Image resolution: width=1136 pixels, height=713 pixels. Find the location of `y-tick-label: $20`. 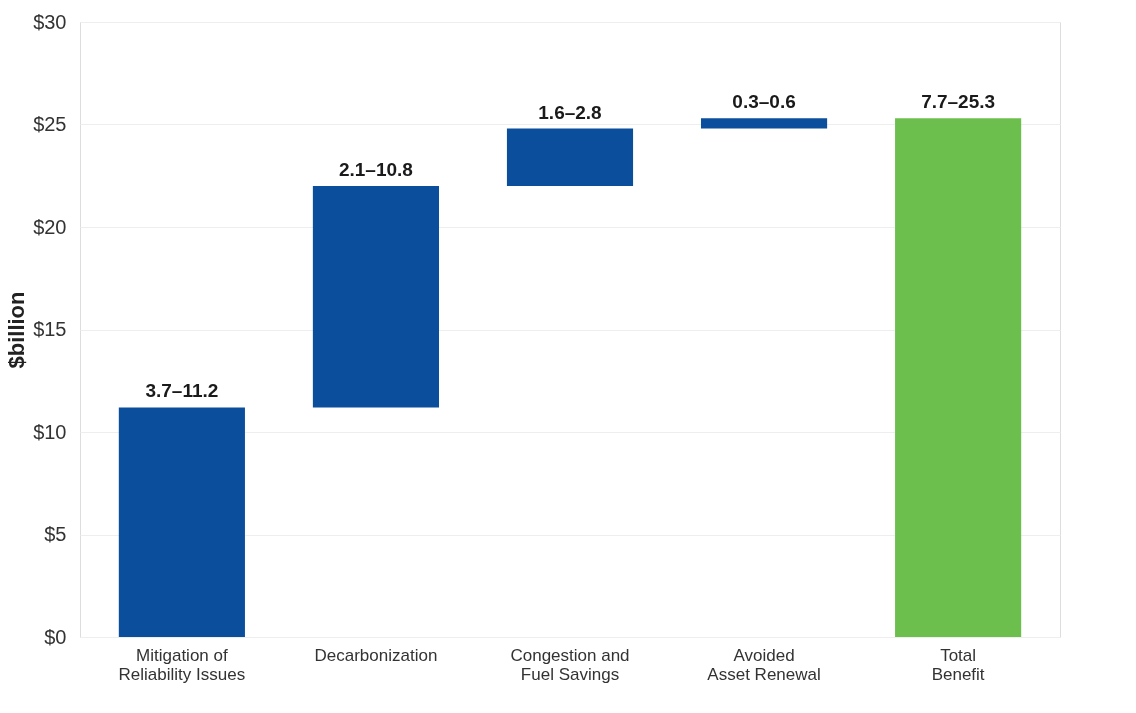

y-tick-label: $20 is located at coordinates (50, 226).